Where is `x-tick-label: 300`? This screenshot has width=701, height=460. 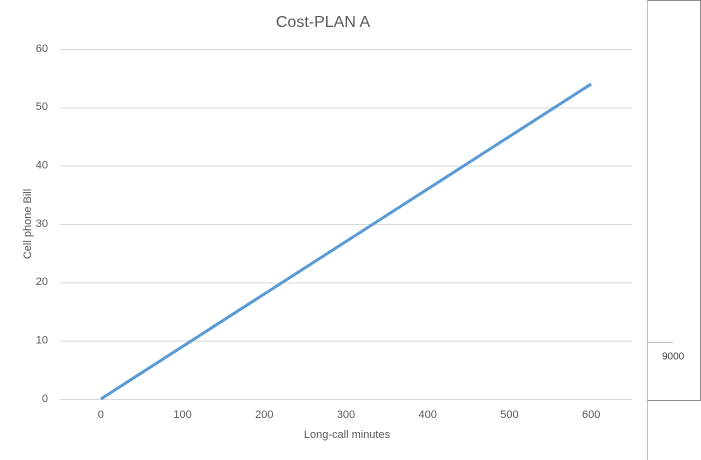 x-tick-label: 300 is located at coordinates (346, 415).